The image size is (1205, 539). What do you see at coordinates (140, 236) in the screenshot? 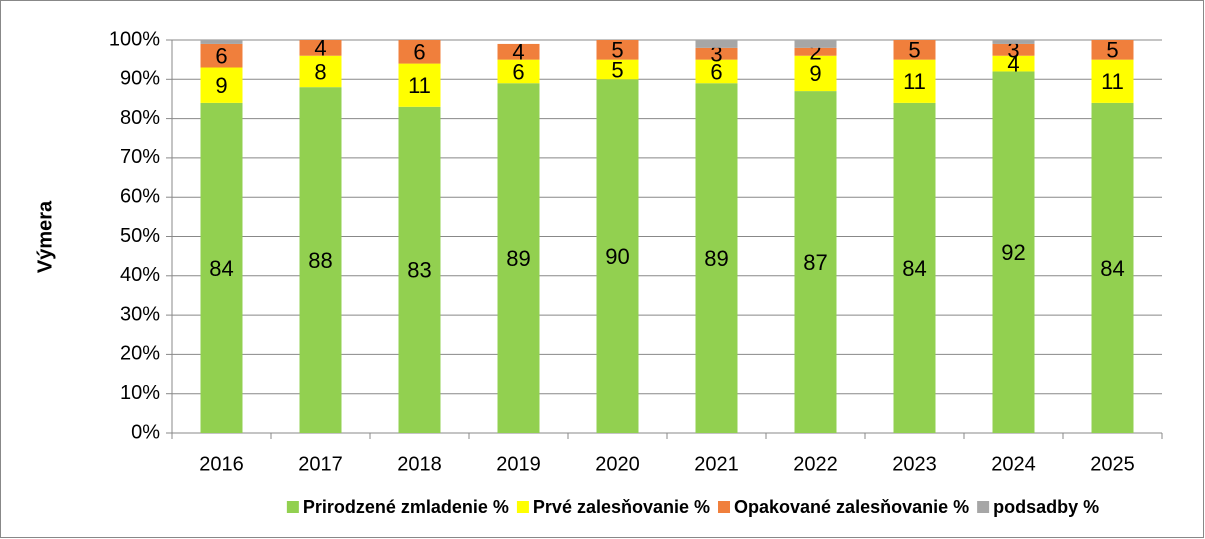
I see `y-tick-label: 50%` at bounding box center [140, 236].